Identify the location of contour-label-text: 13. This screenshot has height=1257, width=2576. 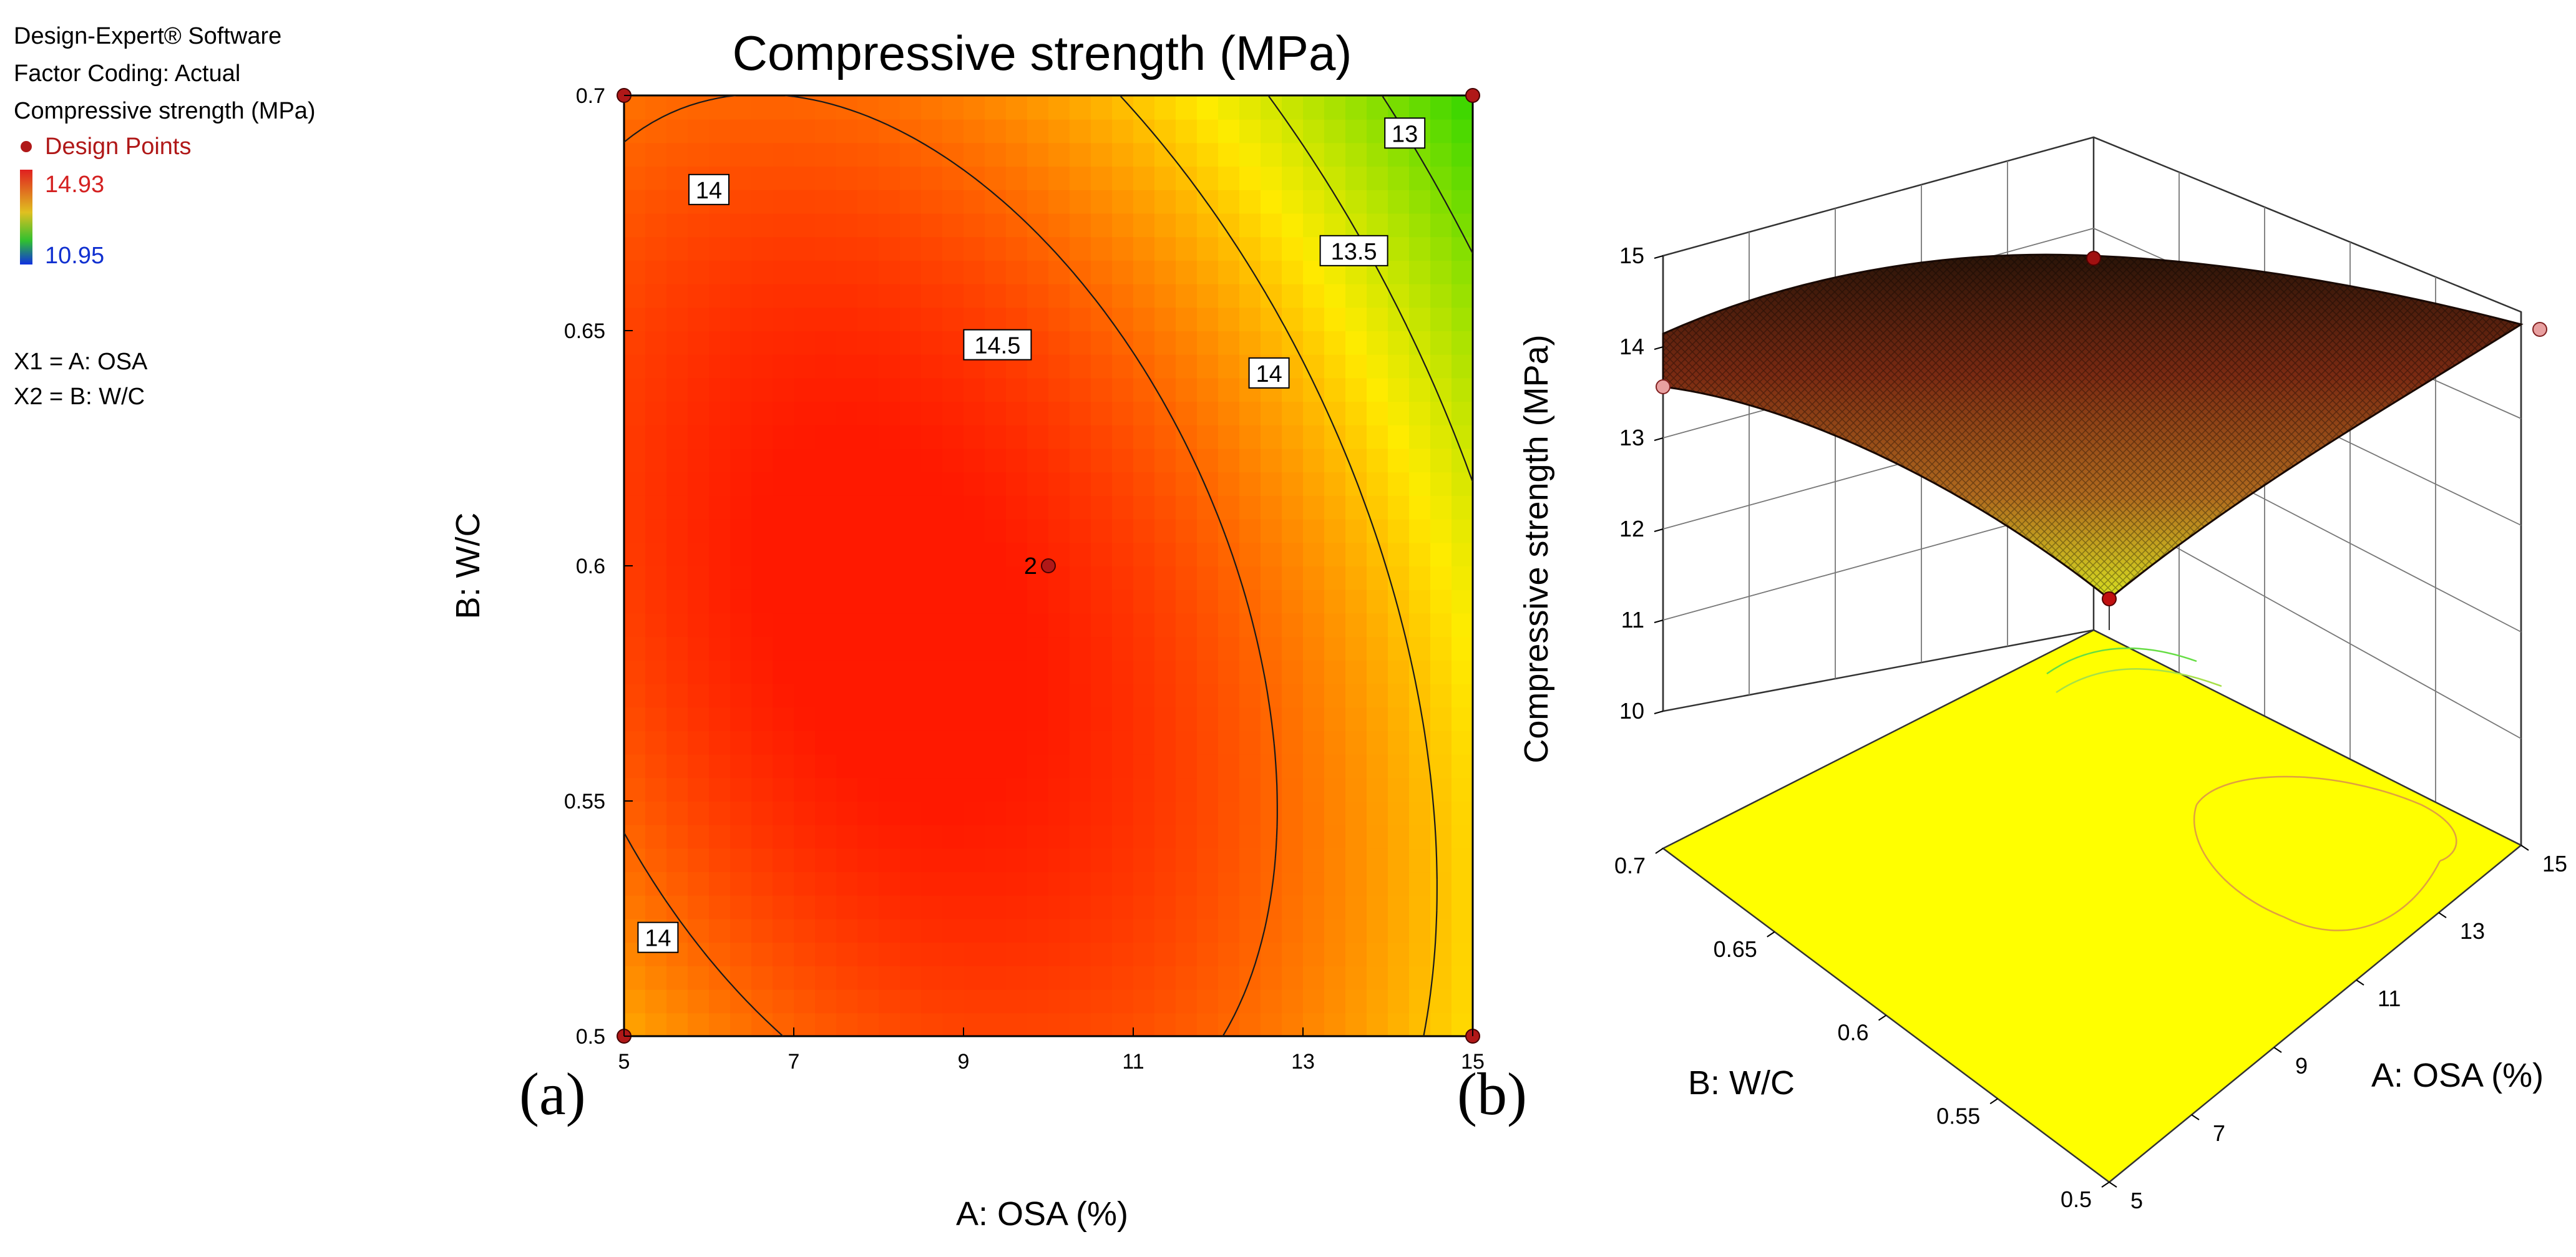
(1405, 134).